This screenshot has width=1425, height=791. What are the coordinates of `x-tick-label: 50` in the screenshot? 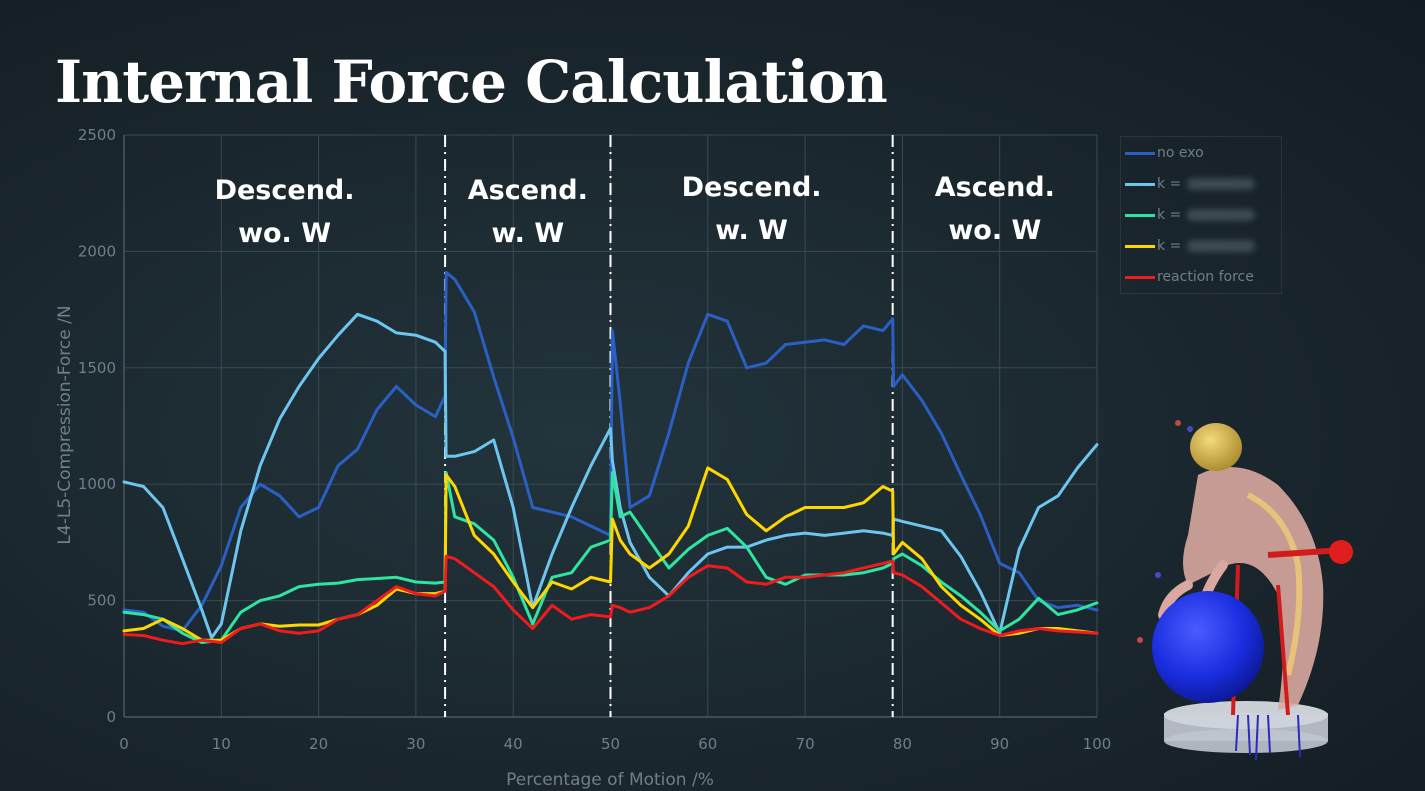 It's located at (610, 744).